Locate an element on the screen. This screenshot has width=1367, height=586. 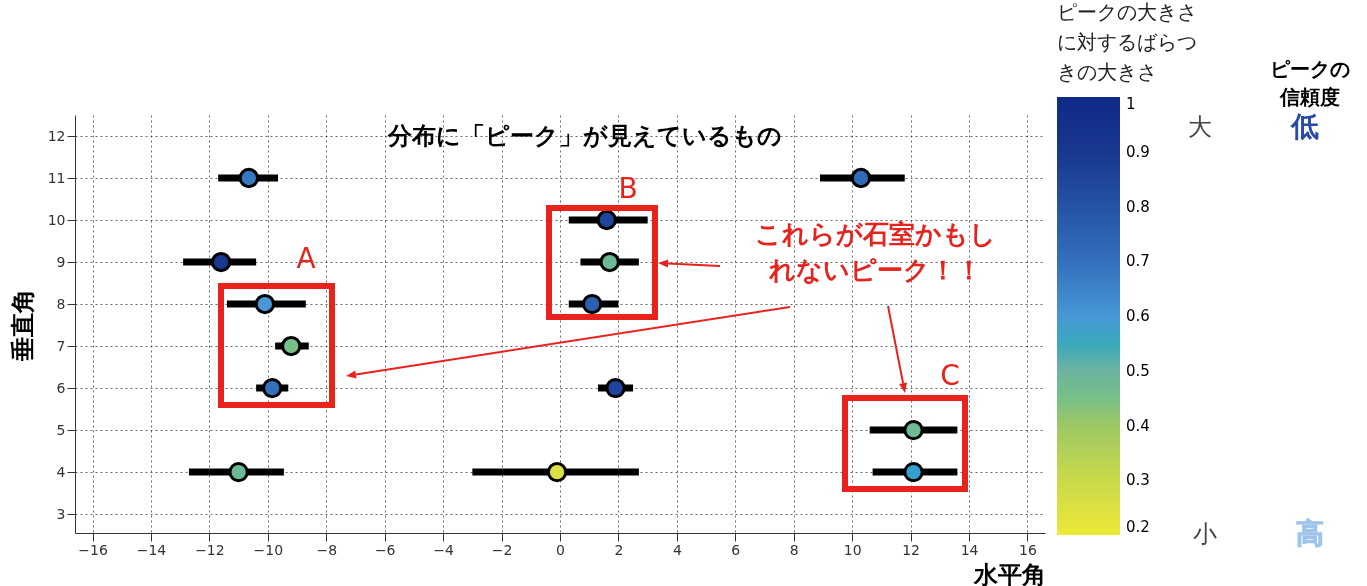
color-bar-label: 0.8 is located at coordinates (1138, 206).